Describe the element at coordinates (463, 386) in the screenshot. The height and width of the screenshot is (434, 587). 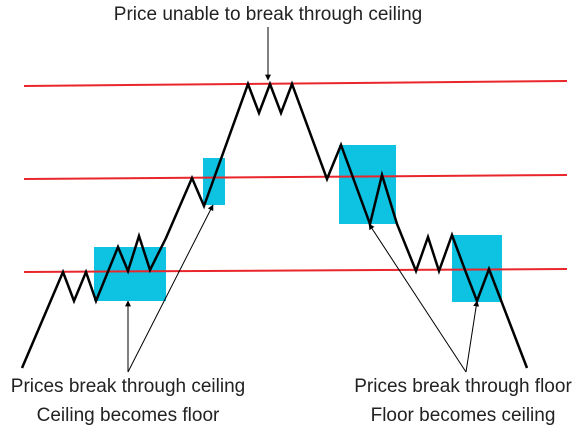
I see `caption-break-floor: Prices break through floor` at that location.